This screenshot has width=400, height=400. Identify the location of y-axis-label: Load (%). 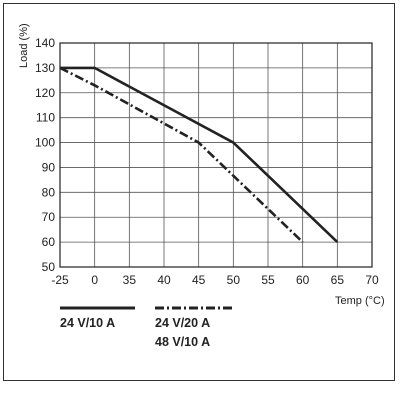
(24, 45).